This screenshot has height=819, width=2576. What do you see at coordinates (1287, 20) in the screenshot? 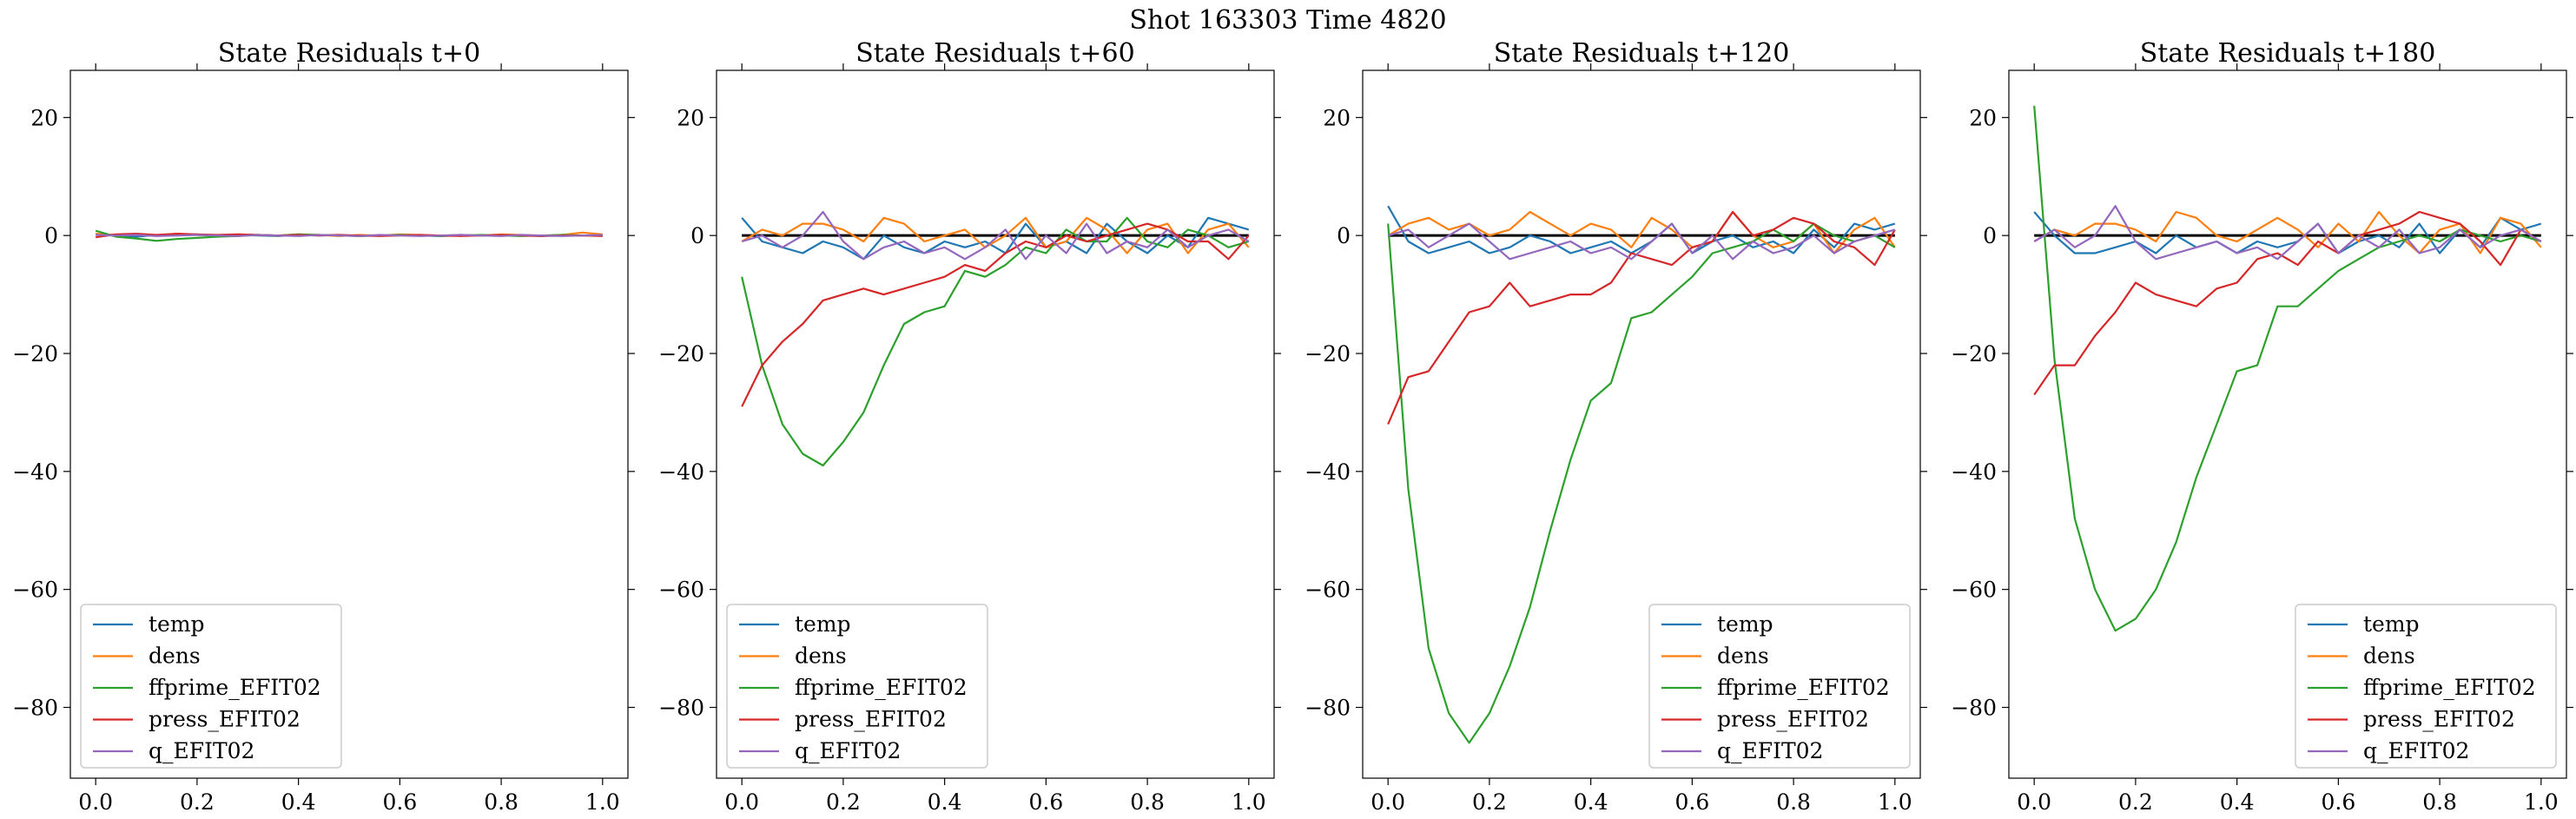
I see `figure-suptitle: Shot 163303 Time 4820` at bounding box center [1287, 20].